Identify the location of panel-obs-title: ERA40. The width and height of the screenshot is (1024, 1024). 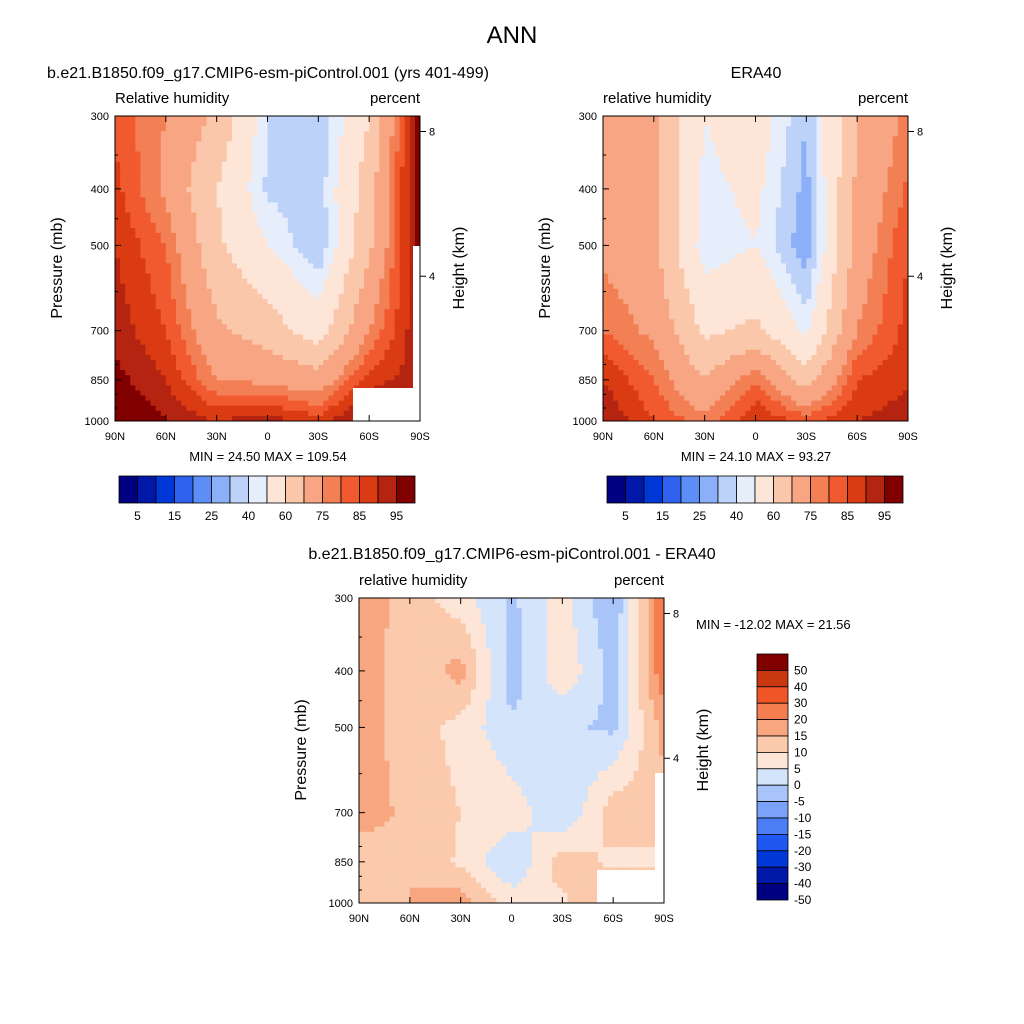
(756, 73).